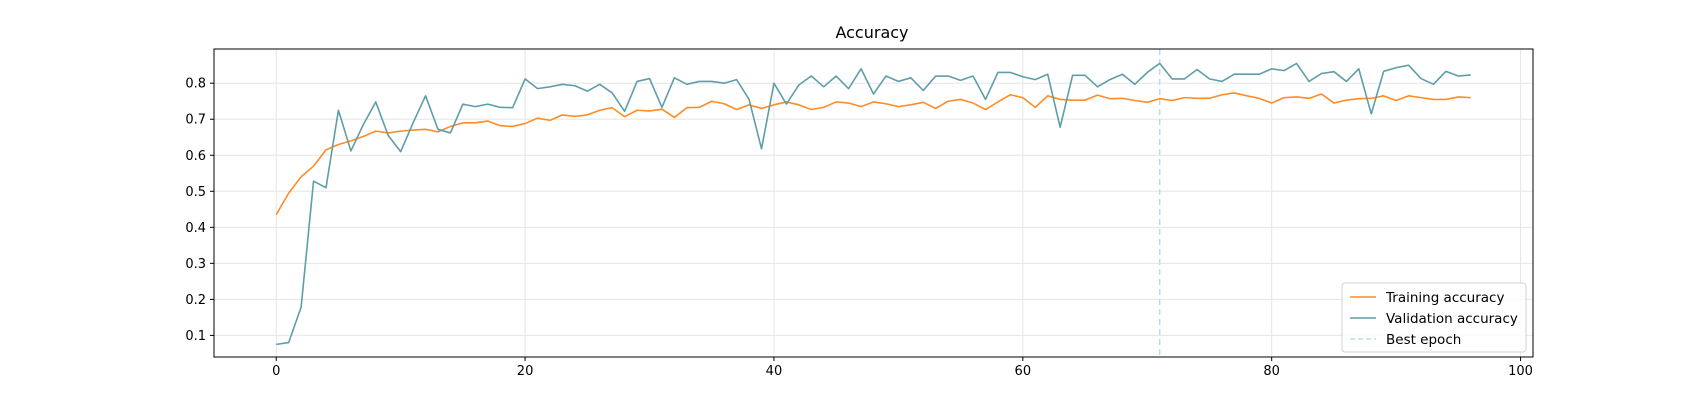 This screenshot has height=400, width=1700. What do you see at coordinates (276, 371) in the screenshot?
I see `x-tick-label: 0` at bounding box center [276, 371].